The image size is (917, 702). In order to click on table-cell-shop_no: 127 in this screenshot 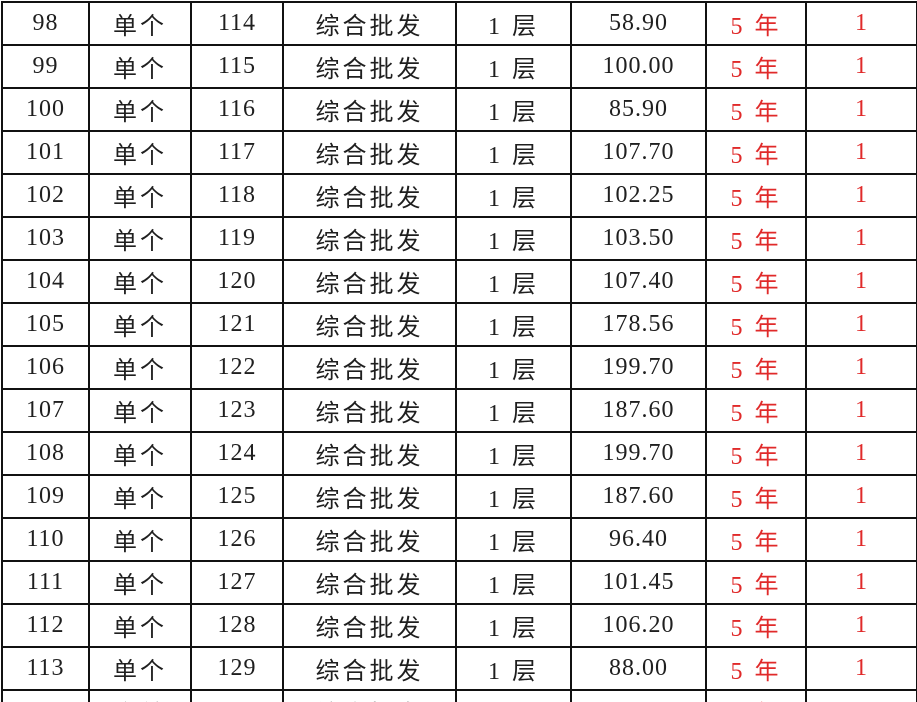, I will do `click(237, 582)`.